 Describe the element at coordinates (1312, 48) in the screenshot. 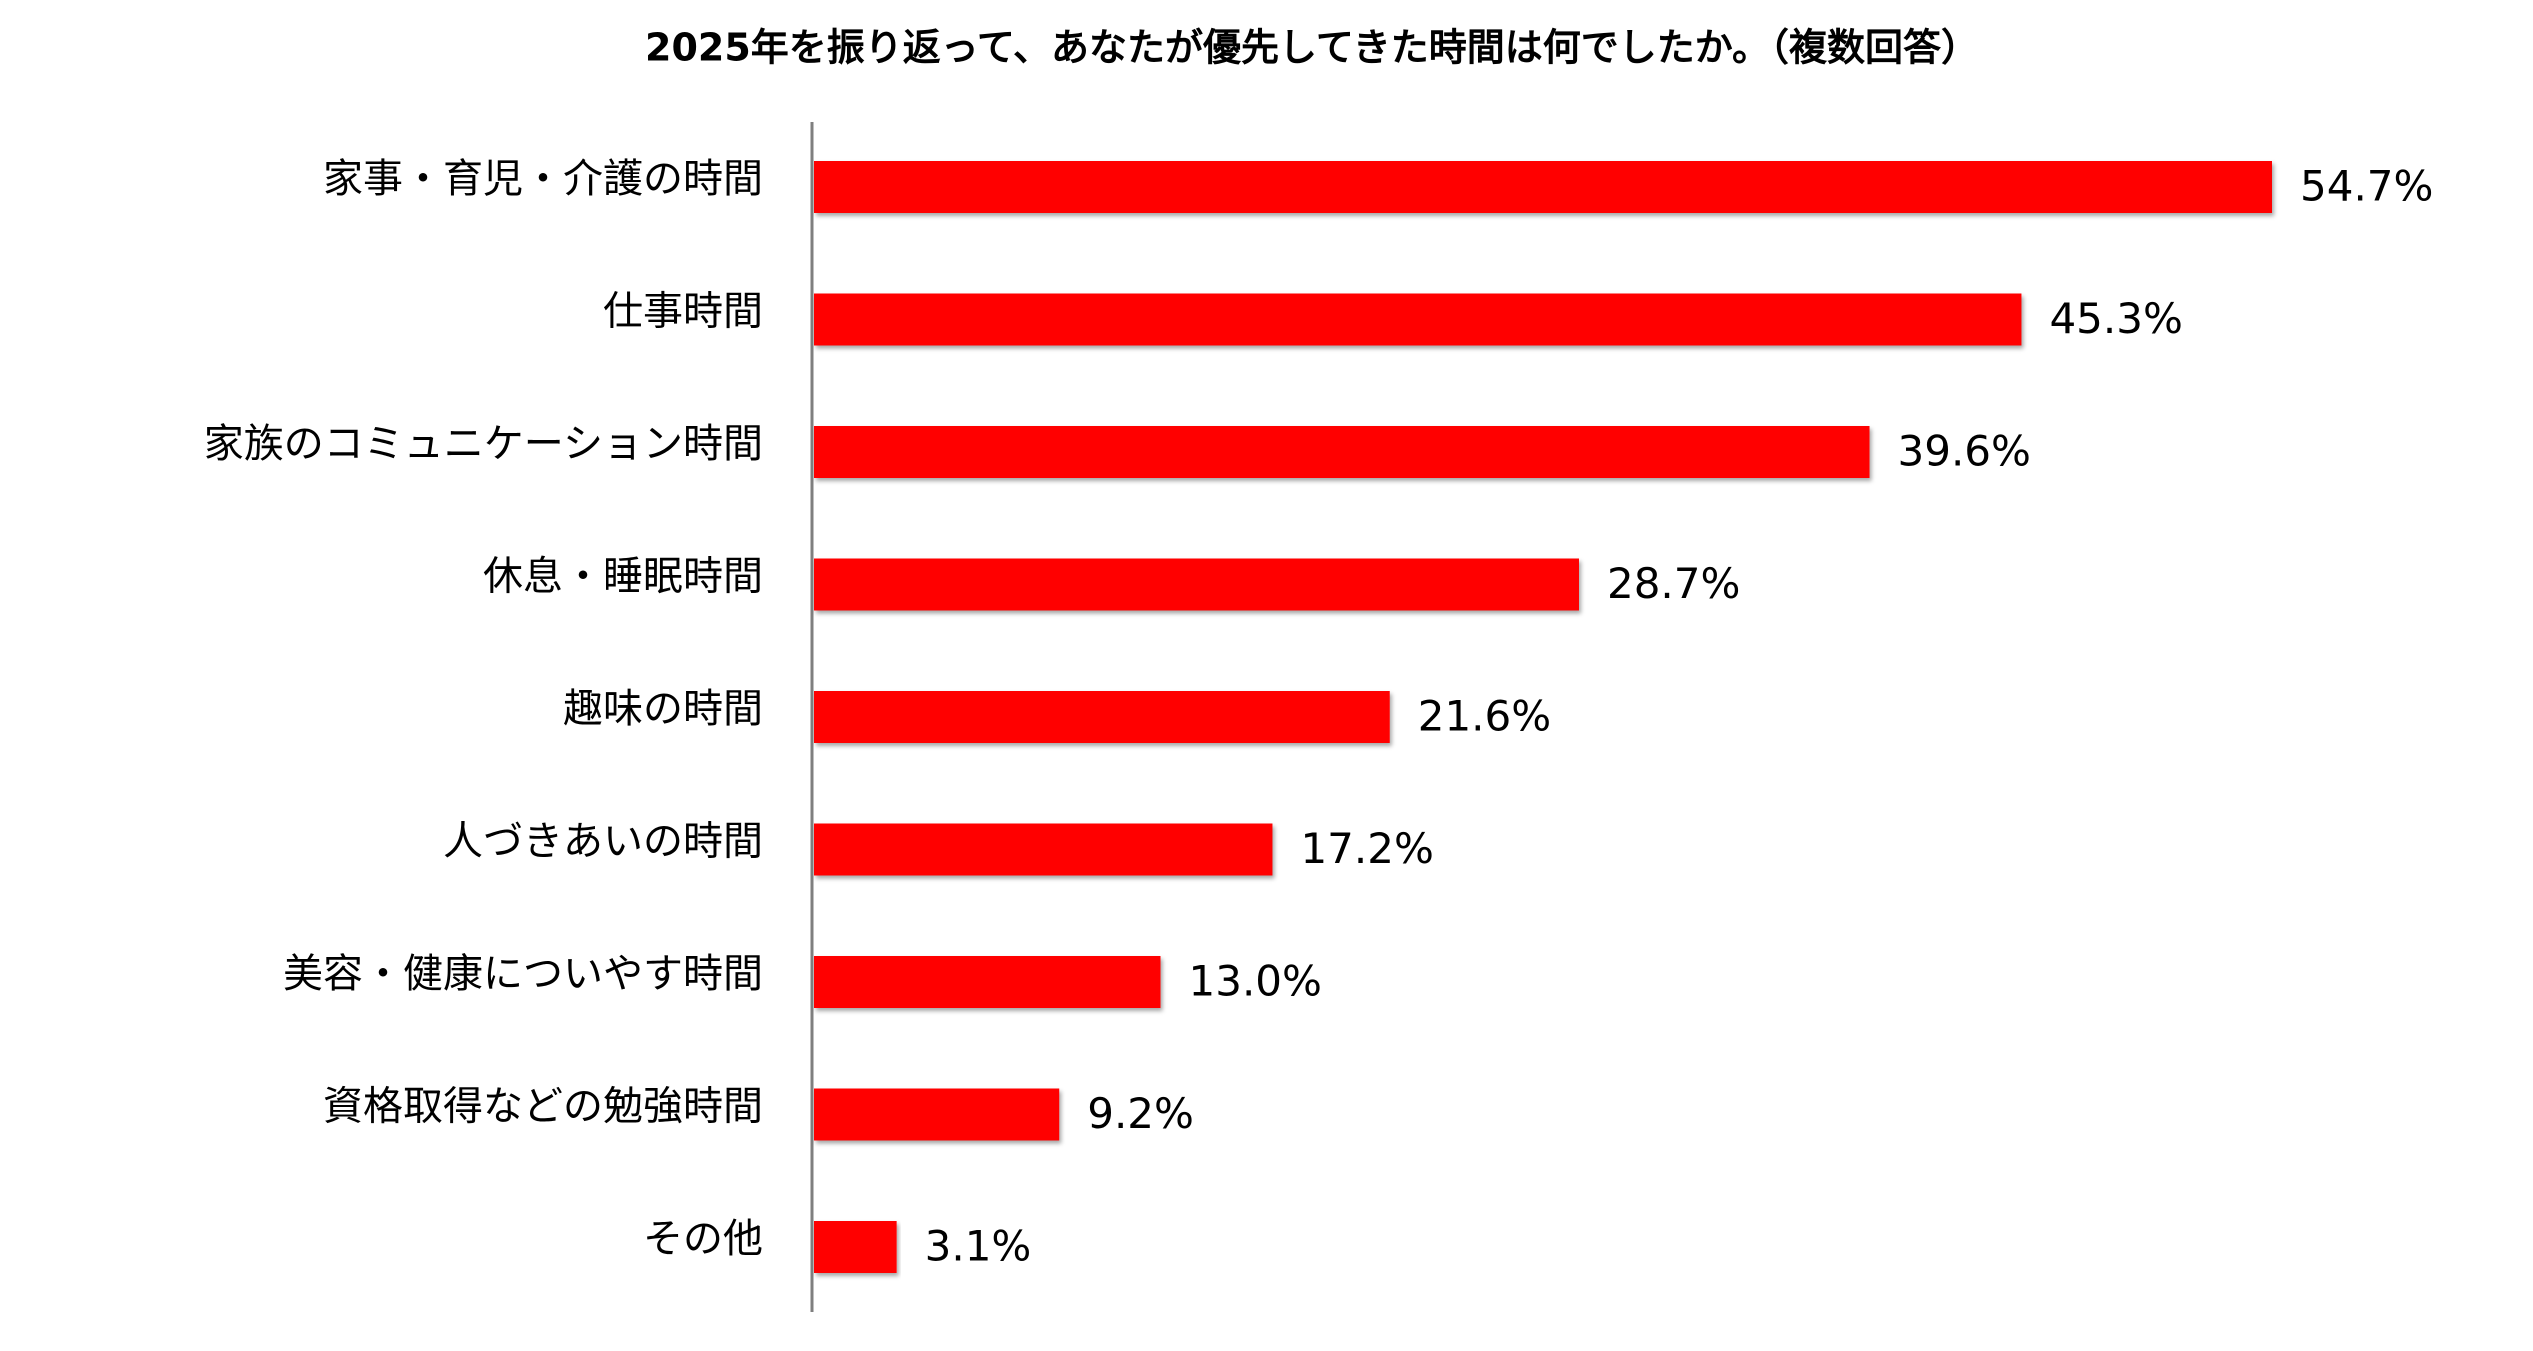

I see `chart-title: 2025年を振り返って、あなたが優先してきた時間は何でしたか。（複数回答）` at that location.